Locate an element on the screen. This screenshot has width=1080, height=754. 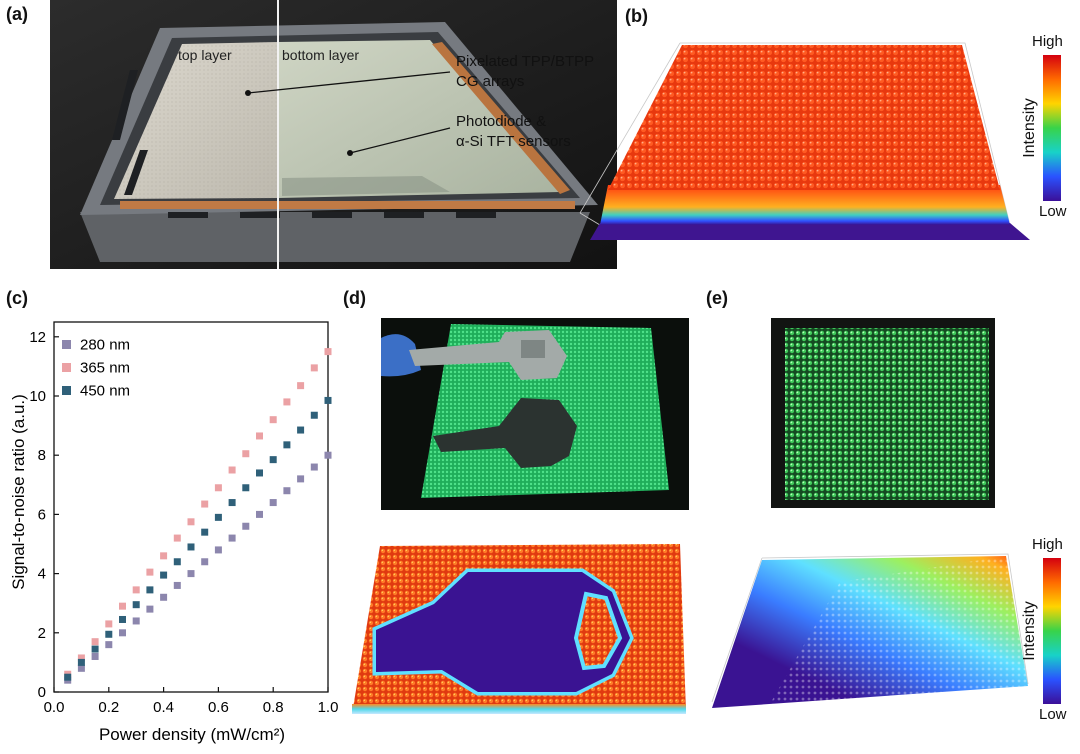
legend-label: 450 nm is located at coordinates (105, 391).